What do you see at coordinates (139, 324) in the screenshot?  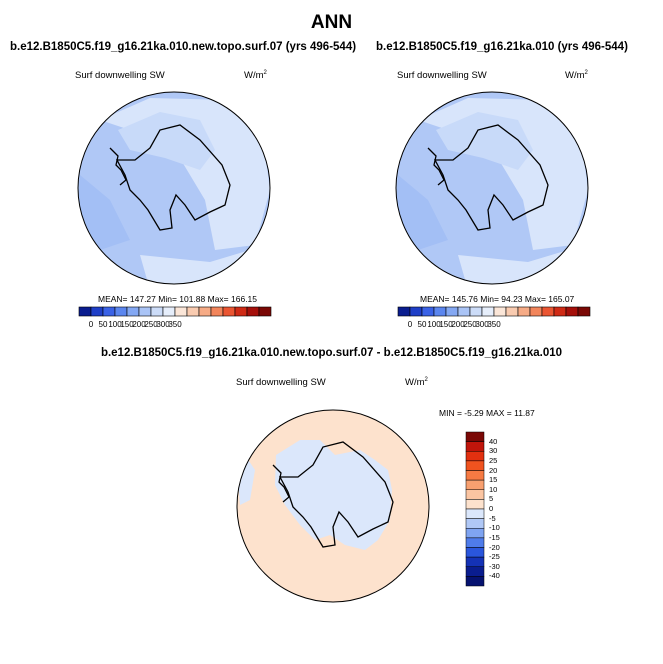 I see `panel-1-colorbar-tick-label: 200` at bounding box center [139, 324].